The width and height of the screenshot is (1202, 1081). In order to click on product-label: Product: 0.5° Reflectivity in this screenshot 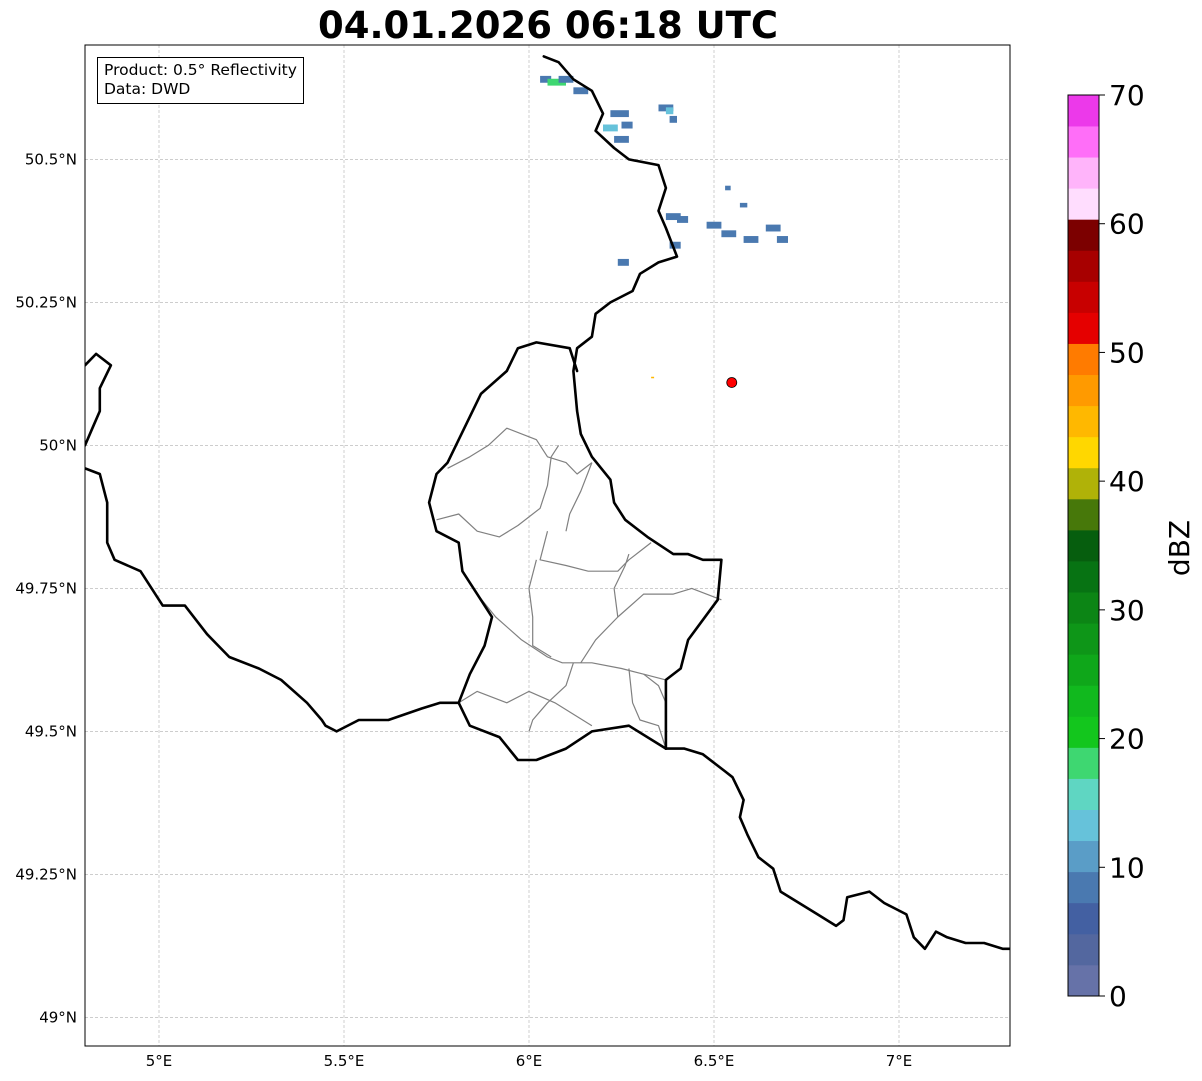, I will do `click(200, 70)`.